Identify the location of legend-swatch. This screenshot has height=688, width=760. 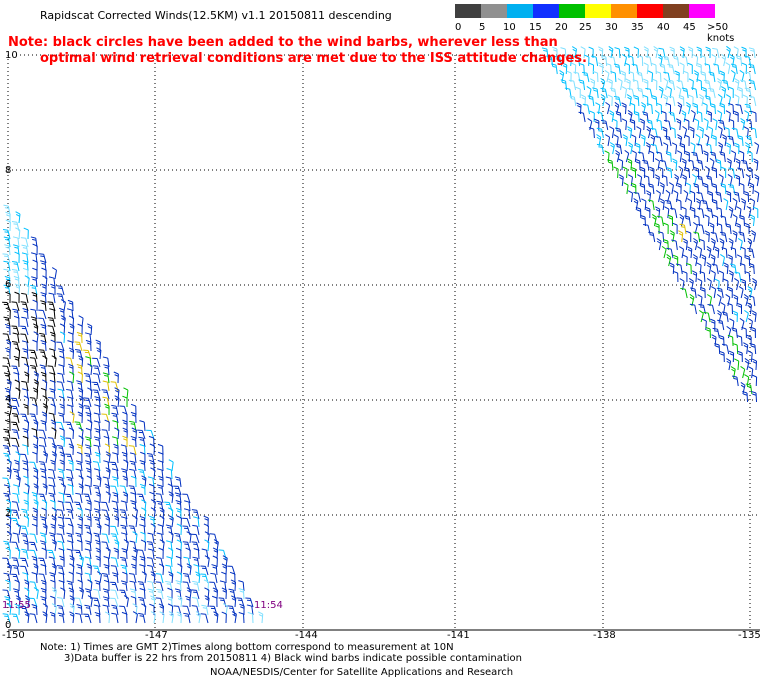
(598, 11).